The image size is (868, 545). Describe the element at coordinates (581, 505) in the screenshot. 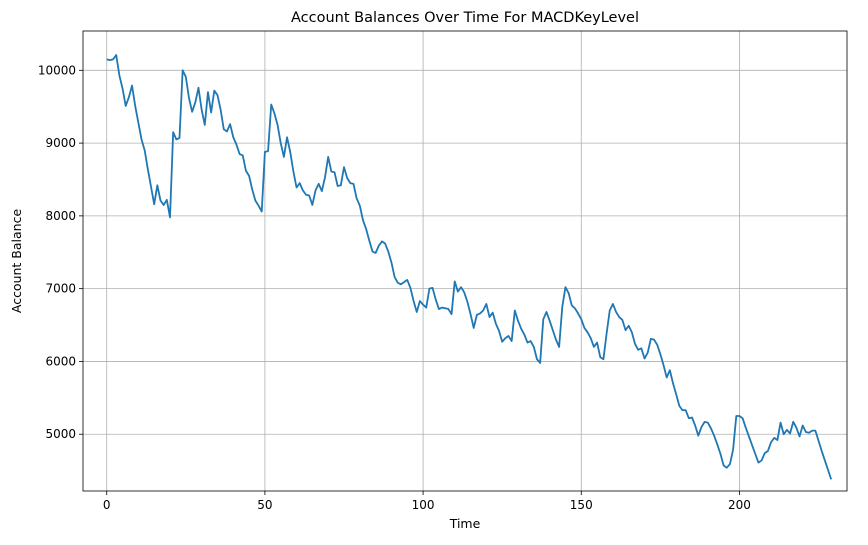

I see `x-tick-label: 150` at that location.